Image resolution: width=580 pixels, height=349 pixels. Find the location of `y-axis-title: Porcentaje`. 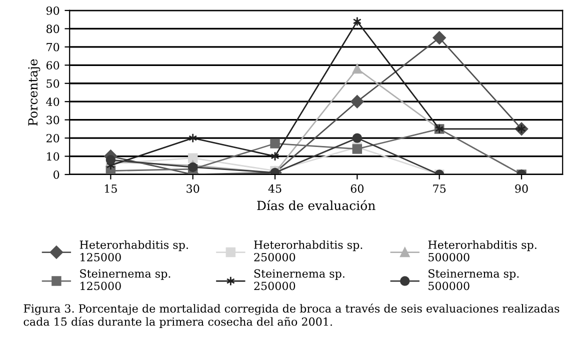

y-axis-title: Porcentaje is located at coordinates (34, 92).